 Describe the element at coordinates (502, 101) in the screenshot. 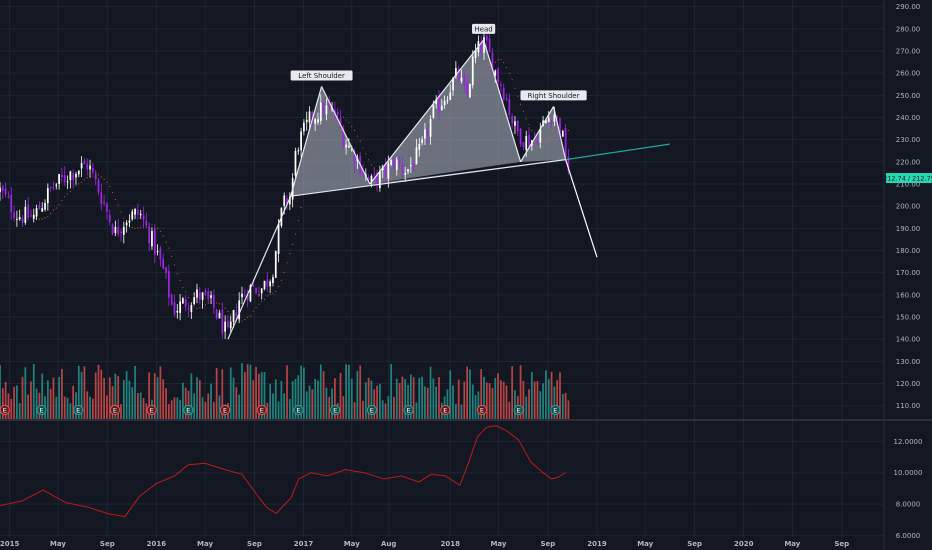

I see `head-down-line` at that location.